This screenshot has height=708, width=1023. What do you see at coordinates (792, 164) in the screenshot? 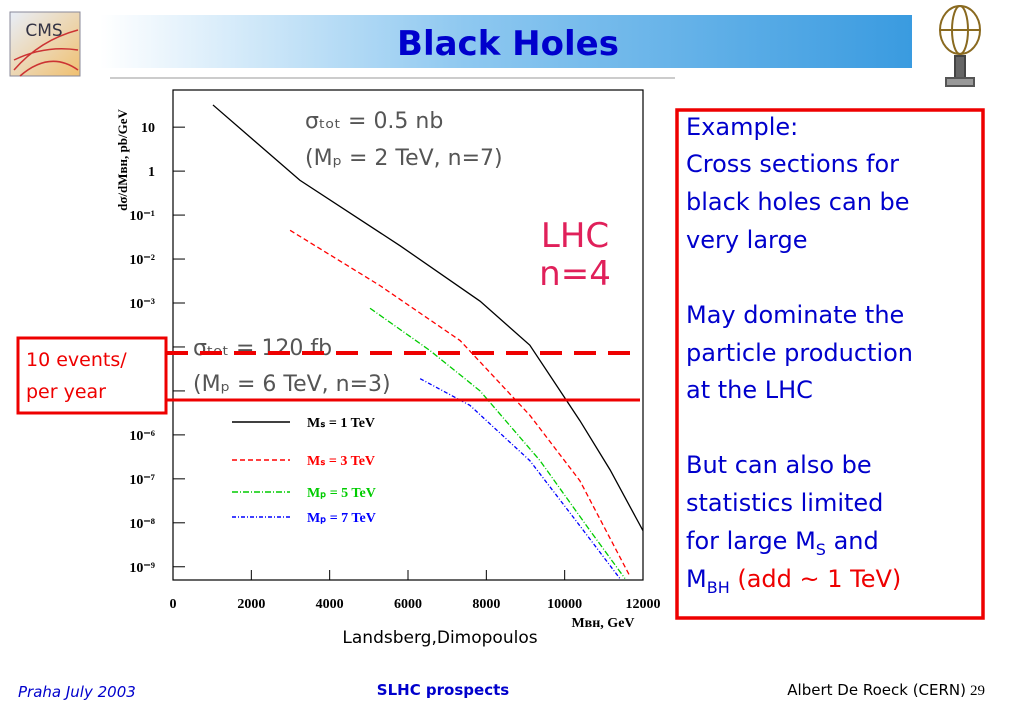
I see `panel-line: Cross sections for` at bounding box center [792, 164].